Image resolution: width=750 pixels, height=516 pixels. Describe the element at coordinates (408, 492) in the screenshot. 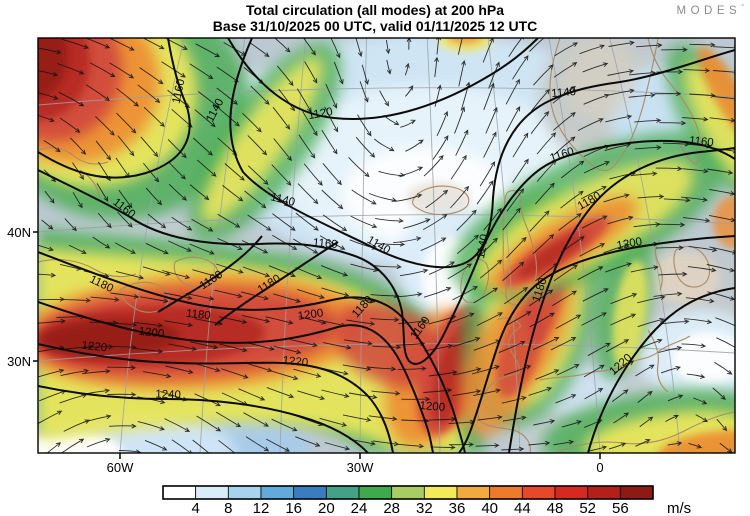

I see `colorbar-frame` at that location.